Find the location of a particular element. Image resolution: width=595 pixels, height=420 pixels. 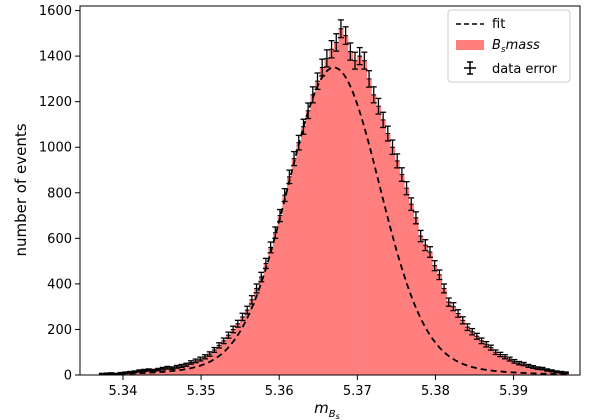

legend-histogram-label-rest: mass is located at coordinates (523, 45).